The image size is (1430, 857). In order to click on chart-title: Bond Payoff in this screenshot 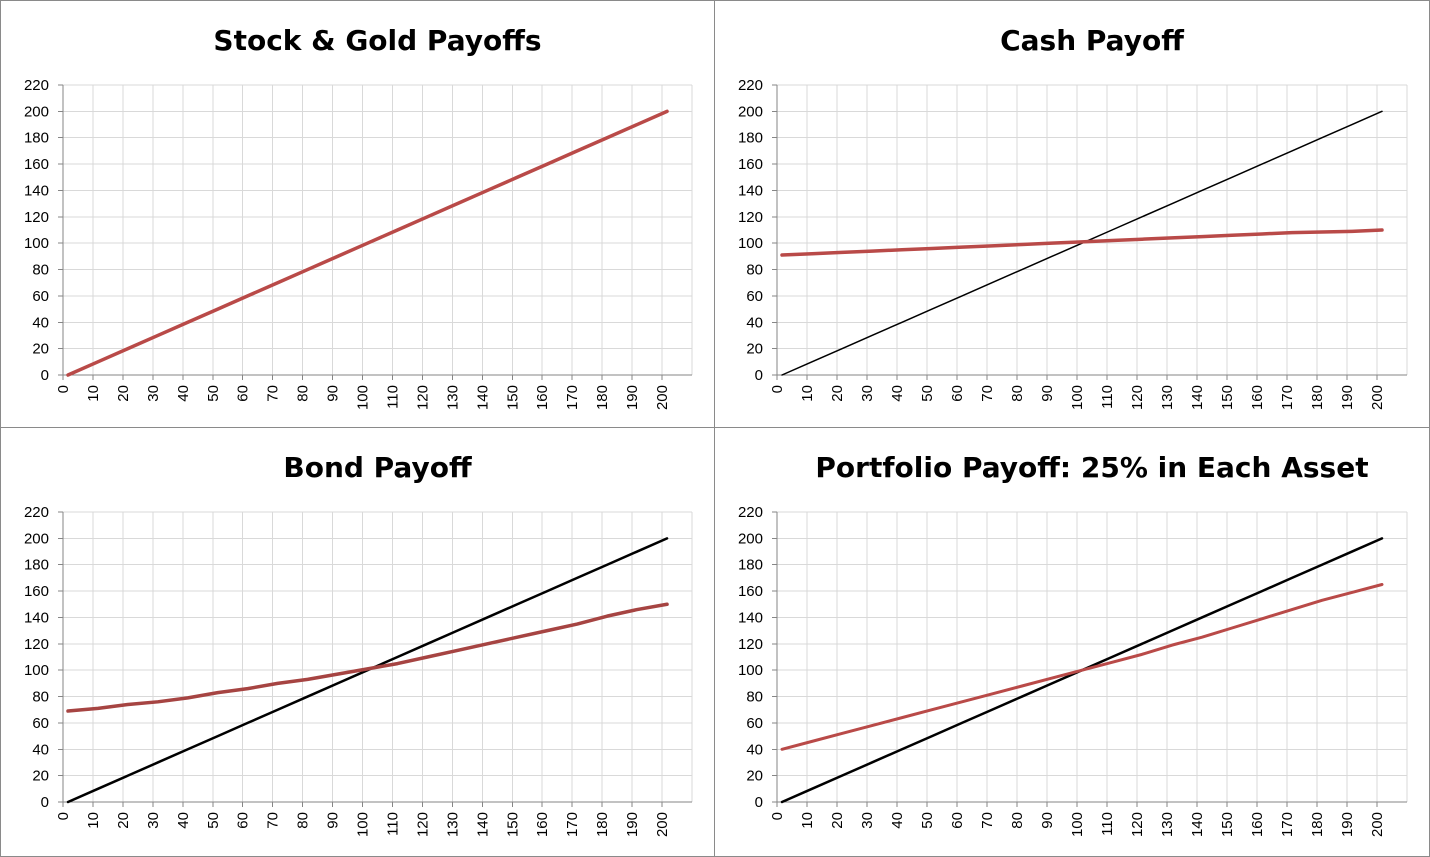, I will do `click(377, 467)`.